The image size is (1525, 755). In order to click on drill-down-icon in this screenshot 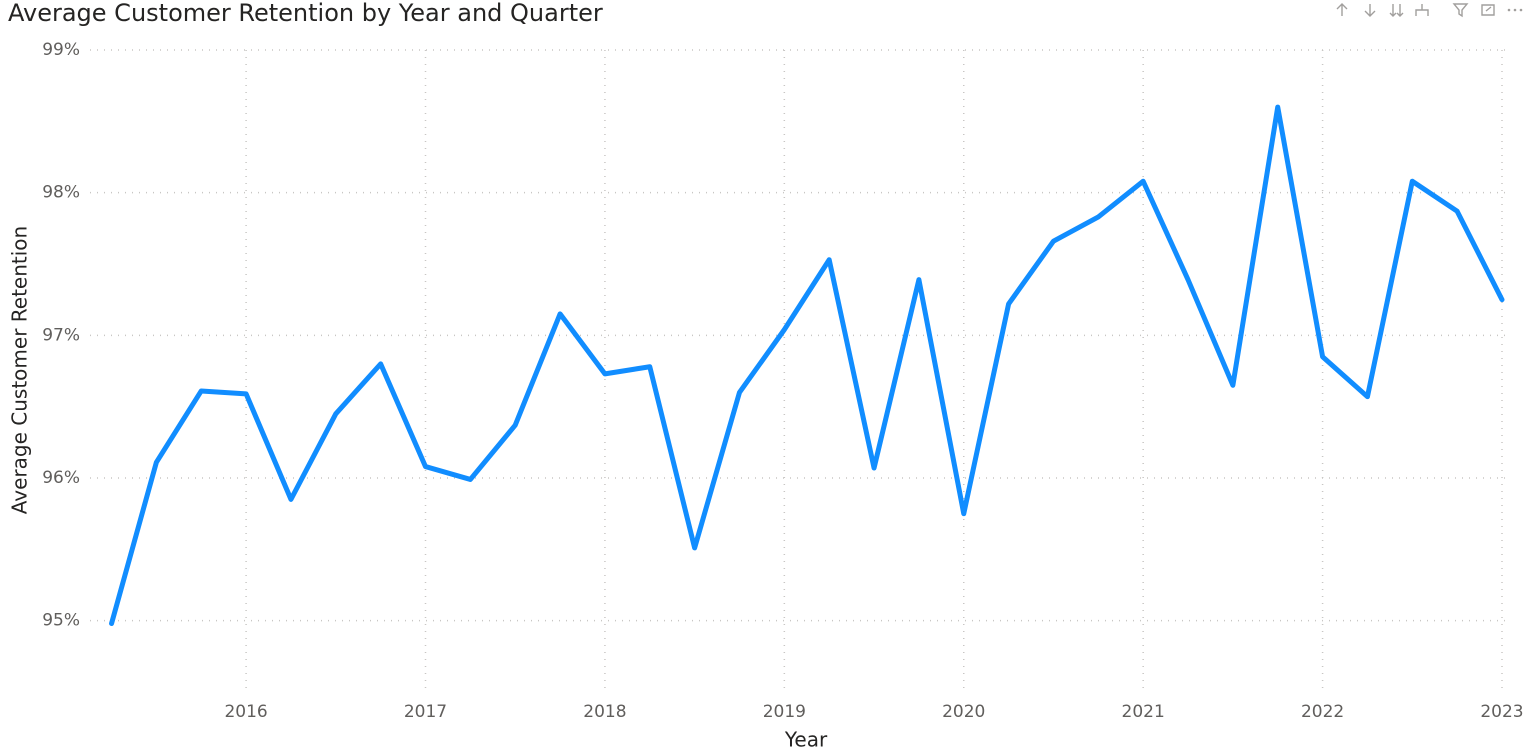, I will do `click(1370, 10)`.